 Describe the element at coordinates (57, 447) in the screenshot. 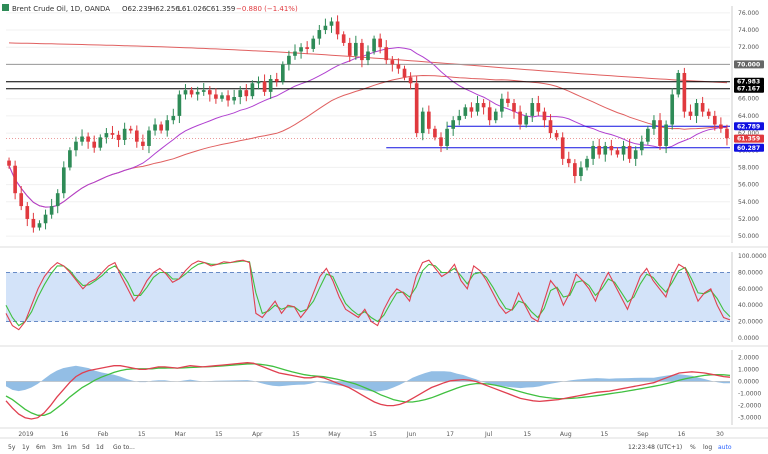

I see `range-3m: 3m` at that location.